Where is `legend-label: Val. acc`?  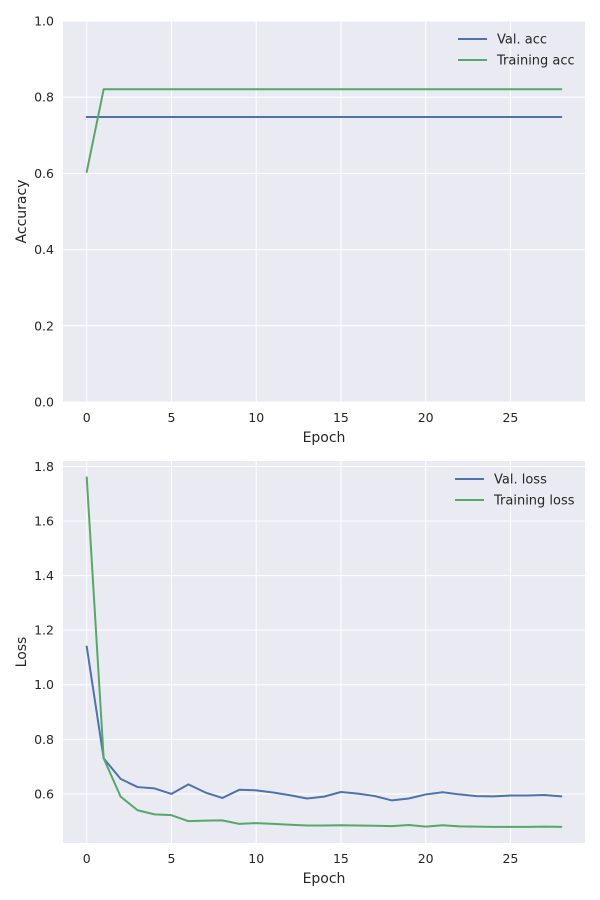
legend-label: Val. acc is located at coordinates (522, 40).